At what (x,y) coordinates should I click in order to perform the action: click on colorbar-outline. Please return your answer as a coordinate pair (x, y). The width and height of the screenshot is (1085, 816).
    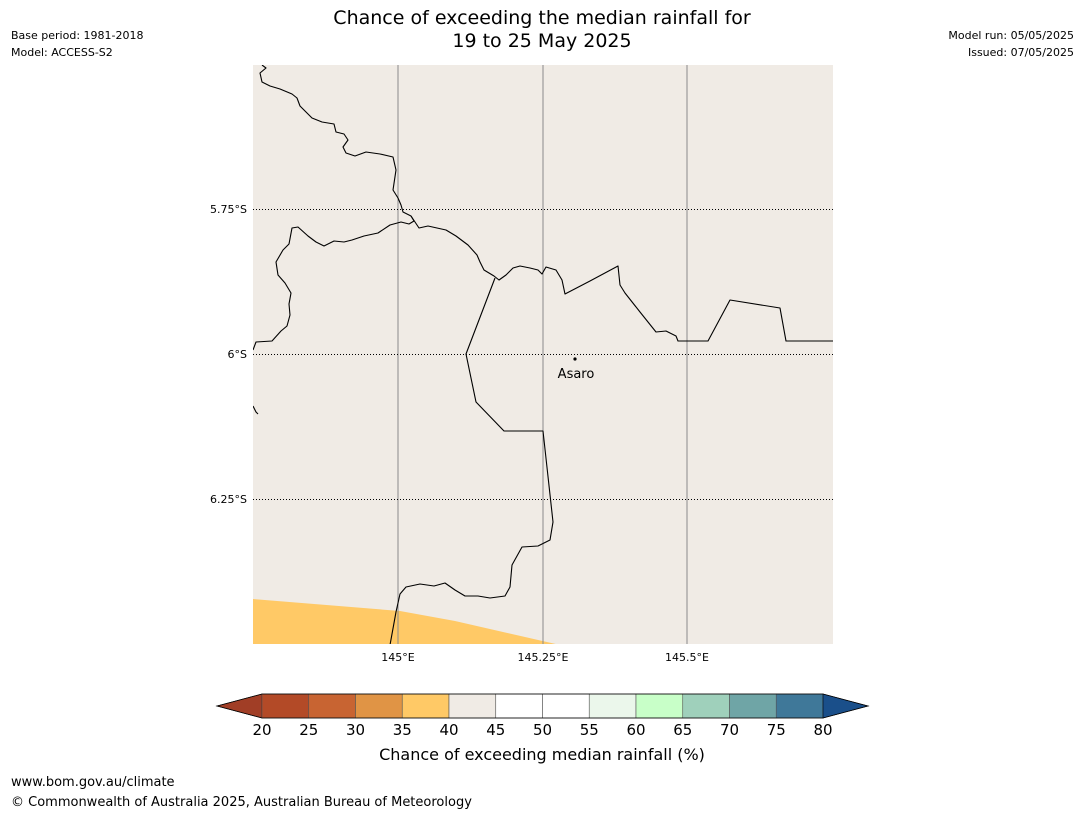
    Looking at the image, I should click on (542, 706).